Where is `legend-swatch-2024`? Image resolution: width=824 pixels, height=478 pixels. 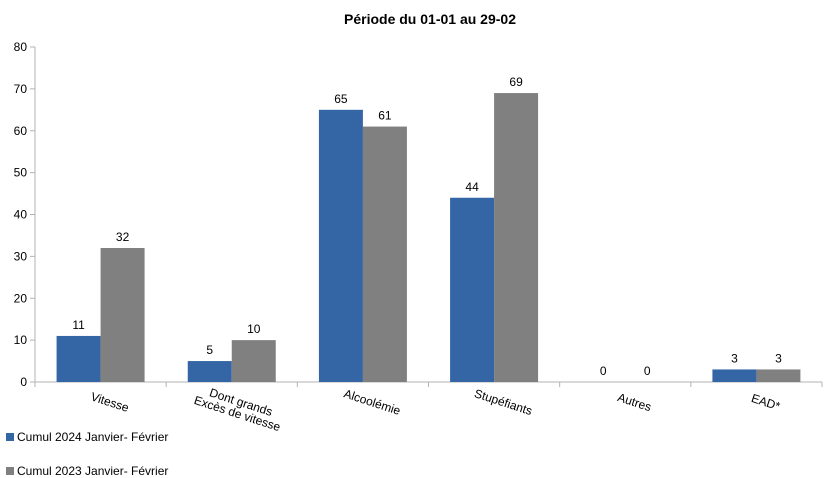
legend-swatch-2024 is located at coordinates (10, 437).